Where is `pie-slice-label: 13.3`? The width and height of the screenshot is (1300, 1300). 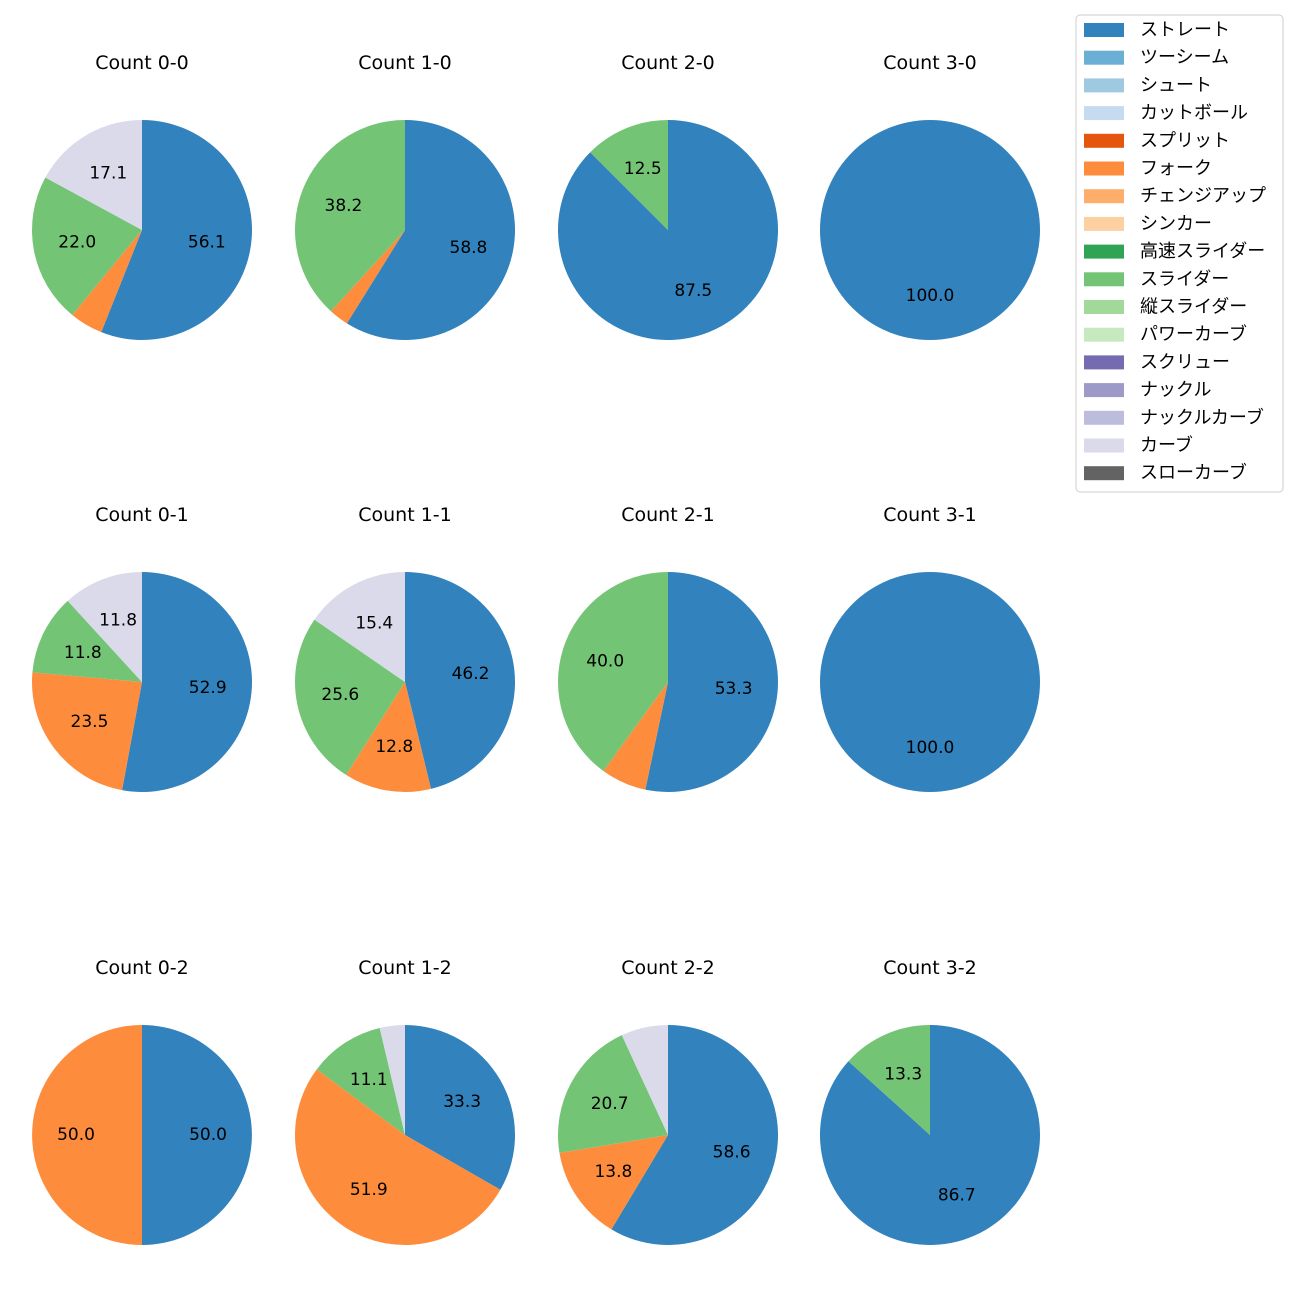 pie-slice-label: 13.3 is located at coordinates (903, 1075).